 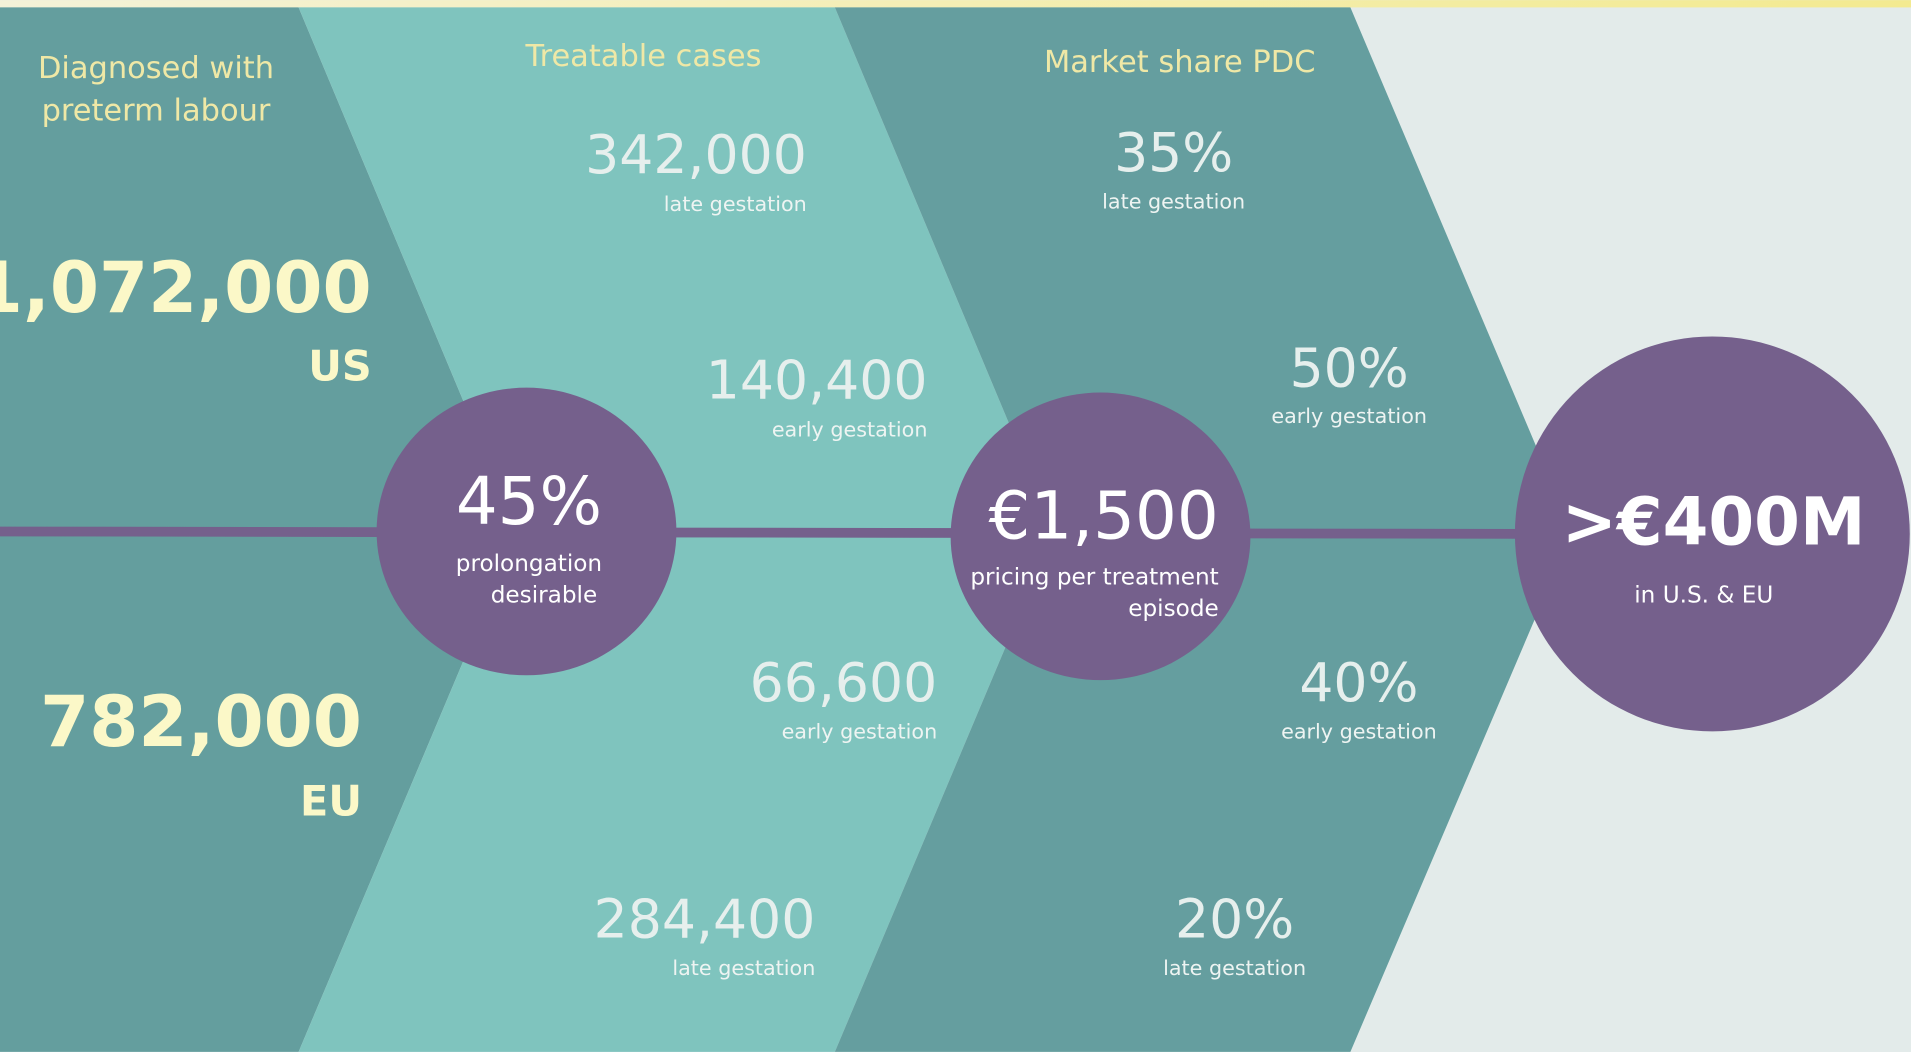 I want to click on circle-label: in U.S. & EU, so click(x=1703, y=596).